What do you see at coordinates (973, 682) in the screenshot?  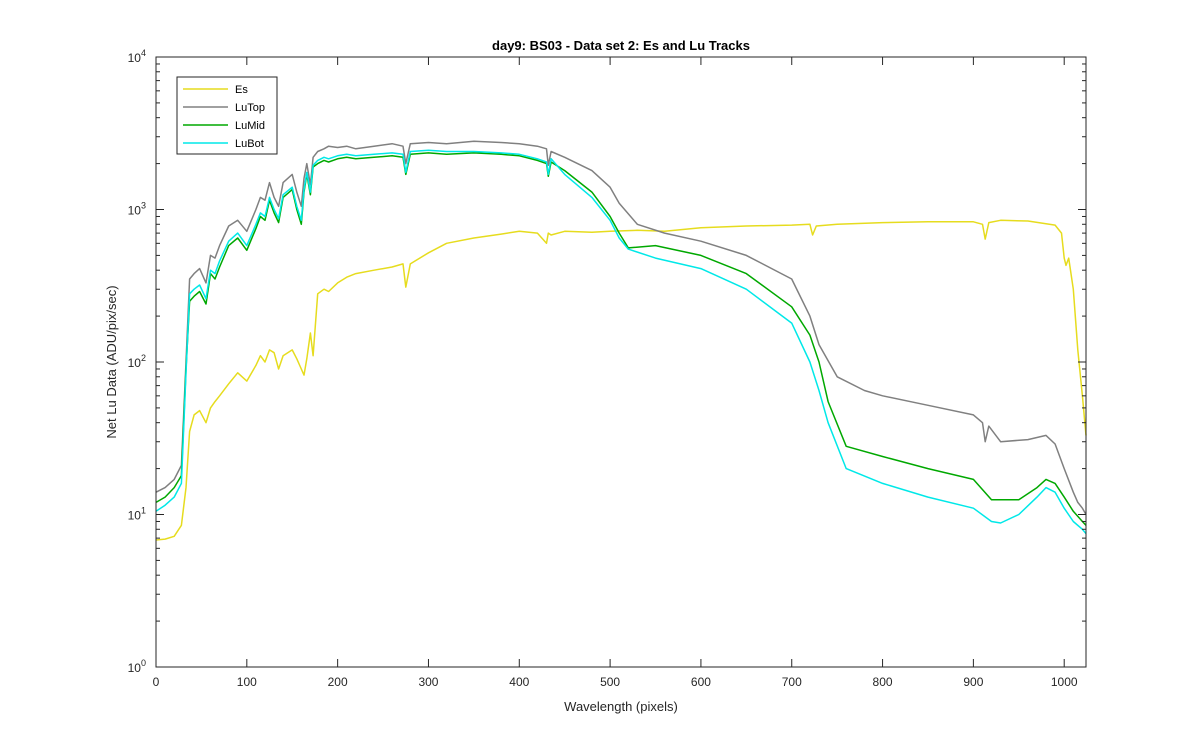 I see `x-tick-label: 900` at bounding box center [973, 682].